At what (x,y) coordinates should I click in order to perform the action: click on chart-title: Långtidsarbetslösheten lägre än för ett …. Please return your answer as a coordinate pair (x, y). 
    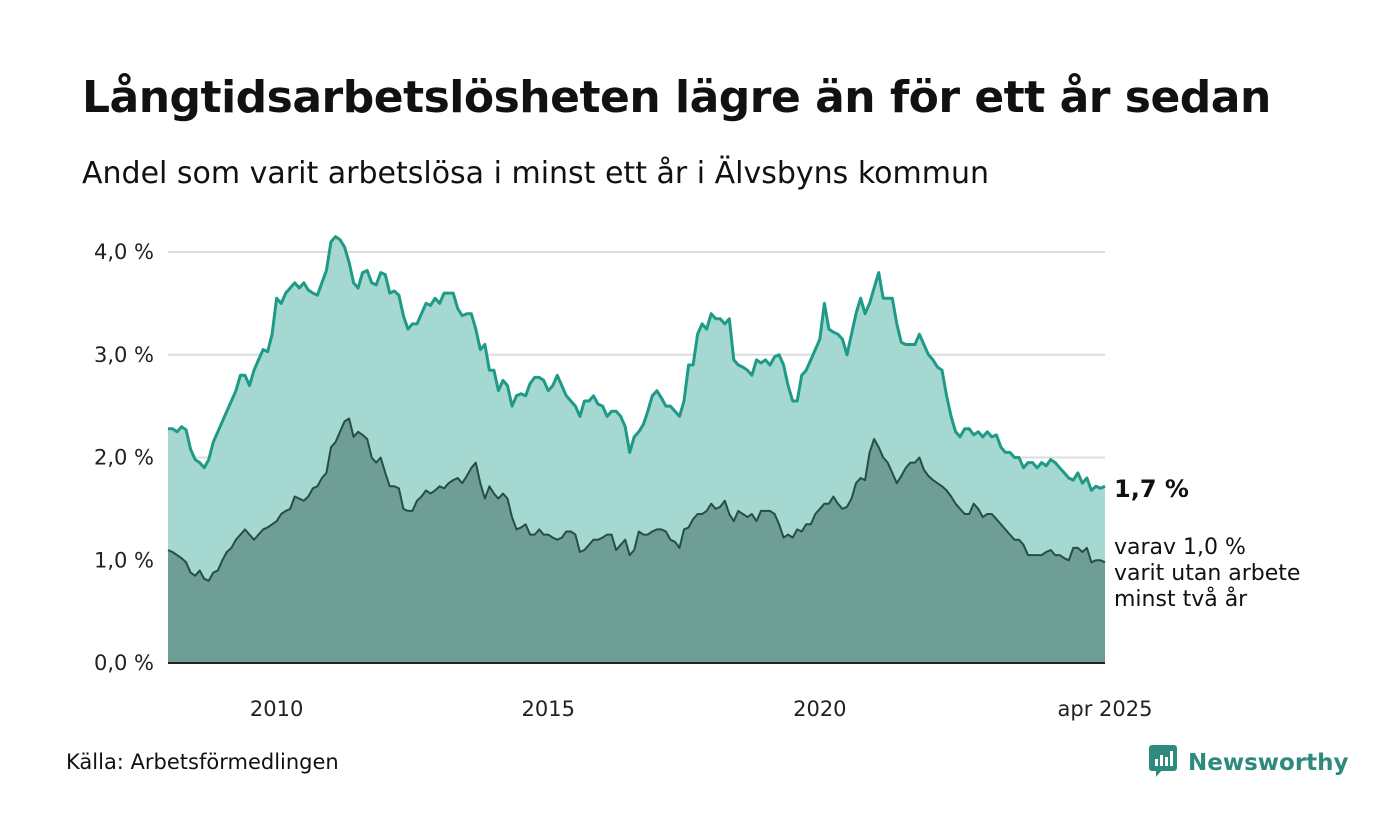
    Looking at the image, I should click on (676, 97).